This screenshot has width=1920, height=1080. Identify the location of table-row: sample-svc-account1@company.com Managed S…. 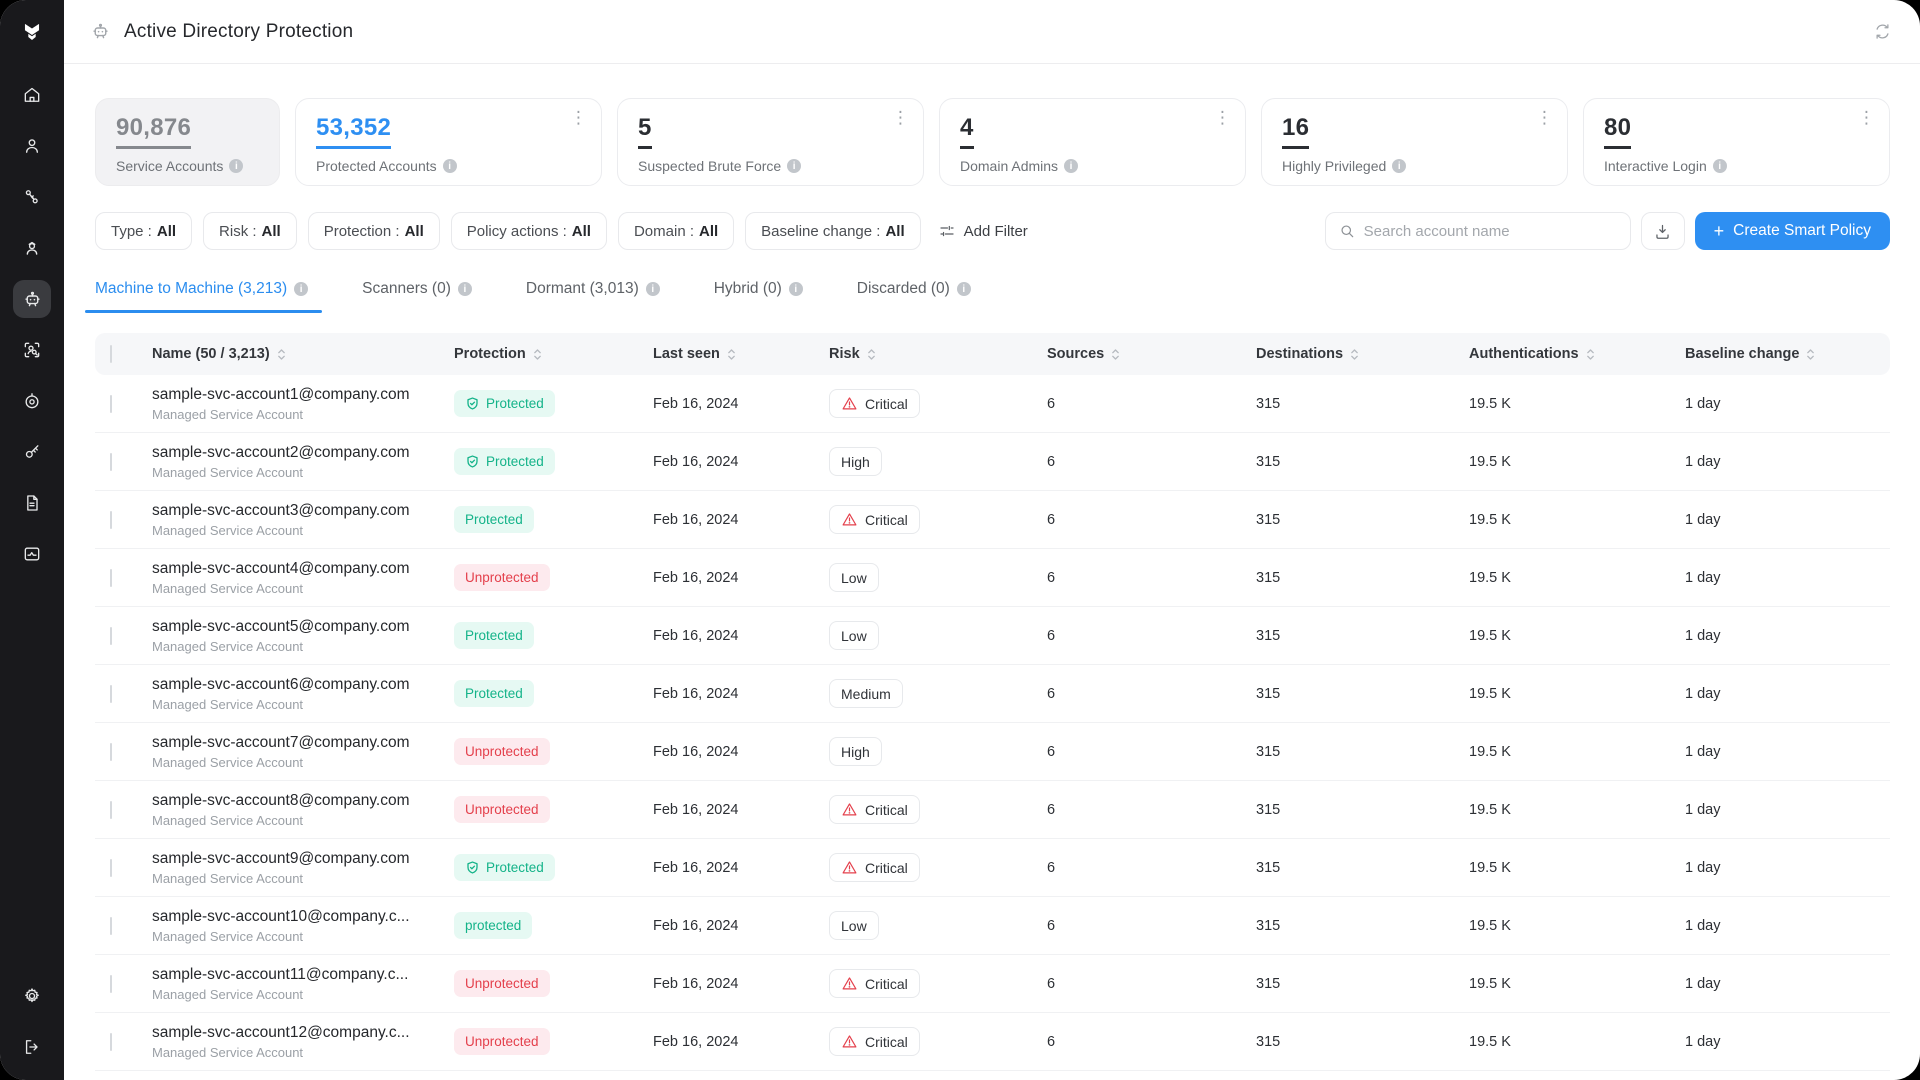
(992, 404).